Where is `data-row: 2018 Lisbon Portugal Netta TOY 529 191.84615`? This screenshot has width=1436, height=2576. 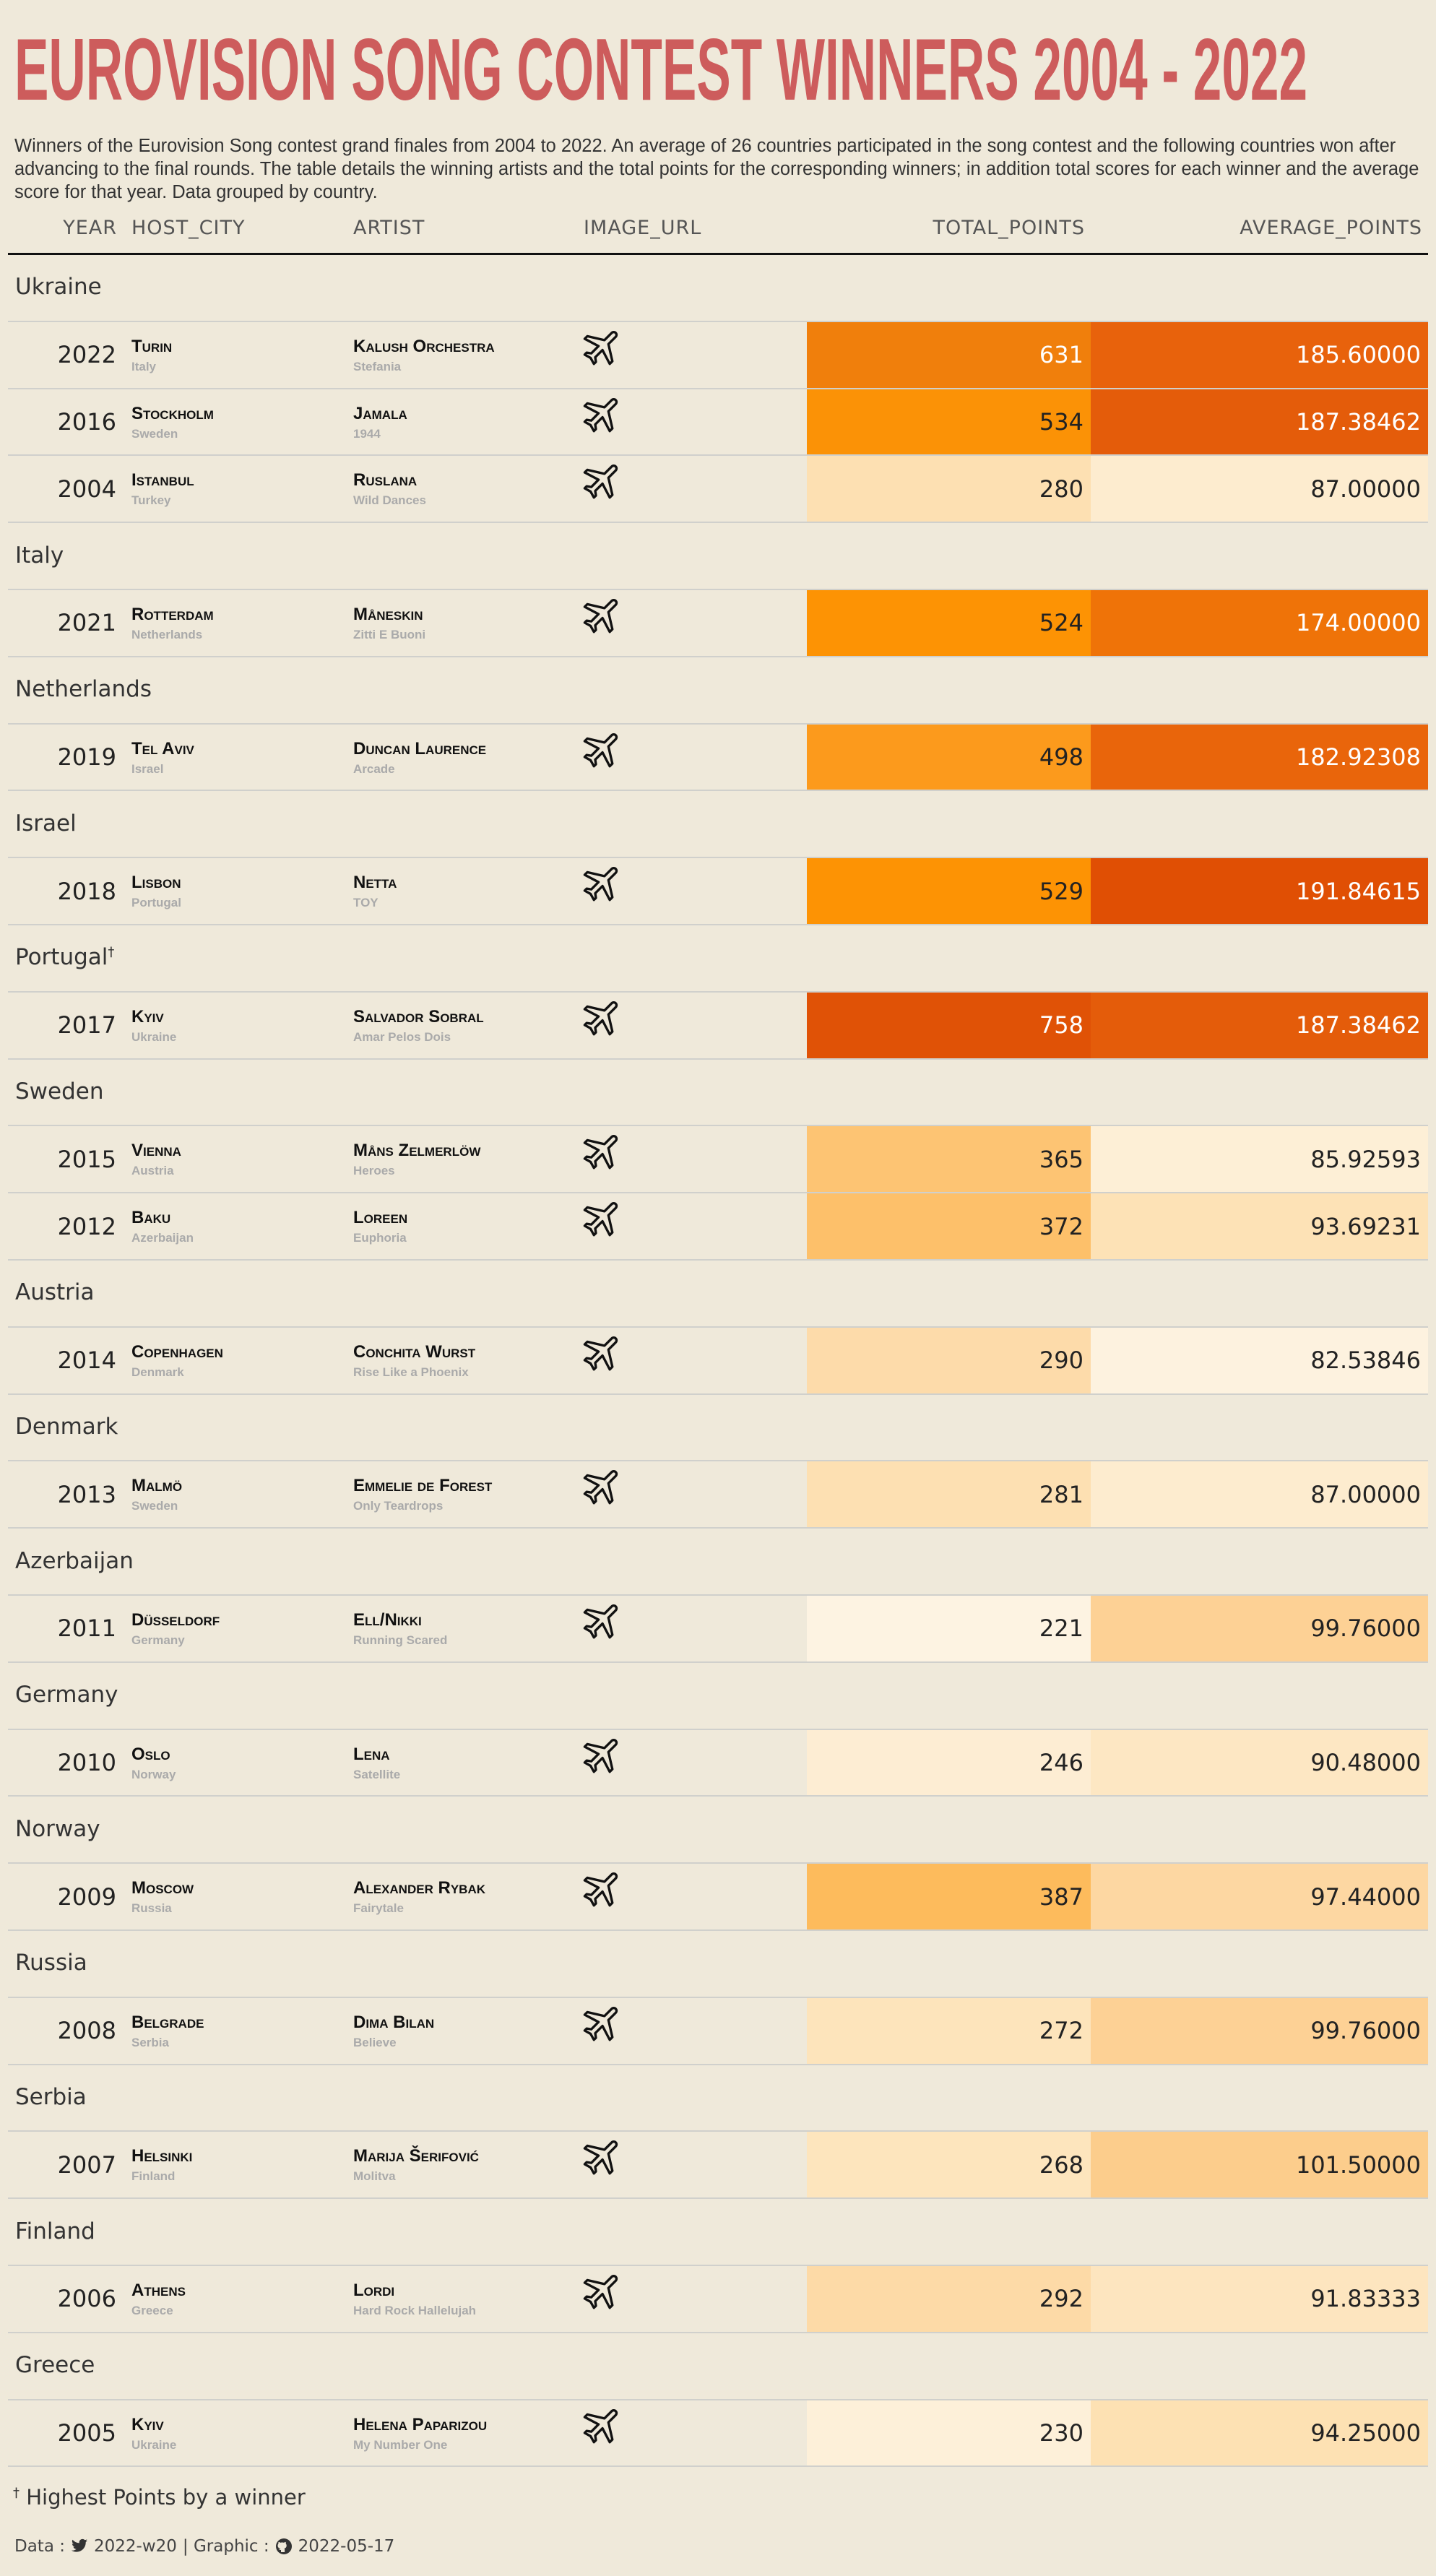 data-row: 2018 Lisbon Portugal Netta TOY 529 191.84615 is located at coordinates (718, 891).